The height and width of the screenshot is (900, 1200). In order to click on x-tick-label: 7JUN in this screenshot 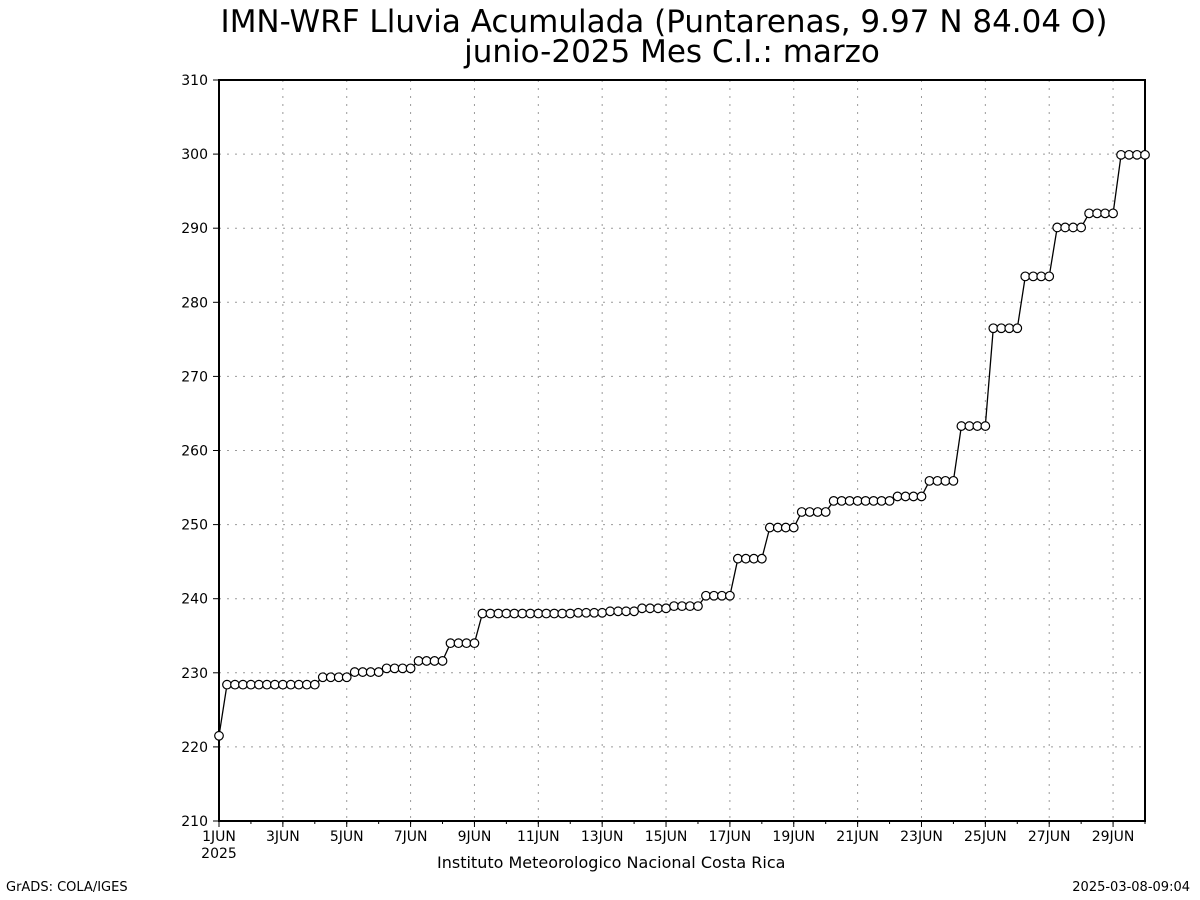, I will do `click(411, 837)`.